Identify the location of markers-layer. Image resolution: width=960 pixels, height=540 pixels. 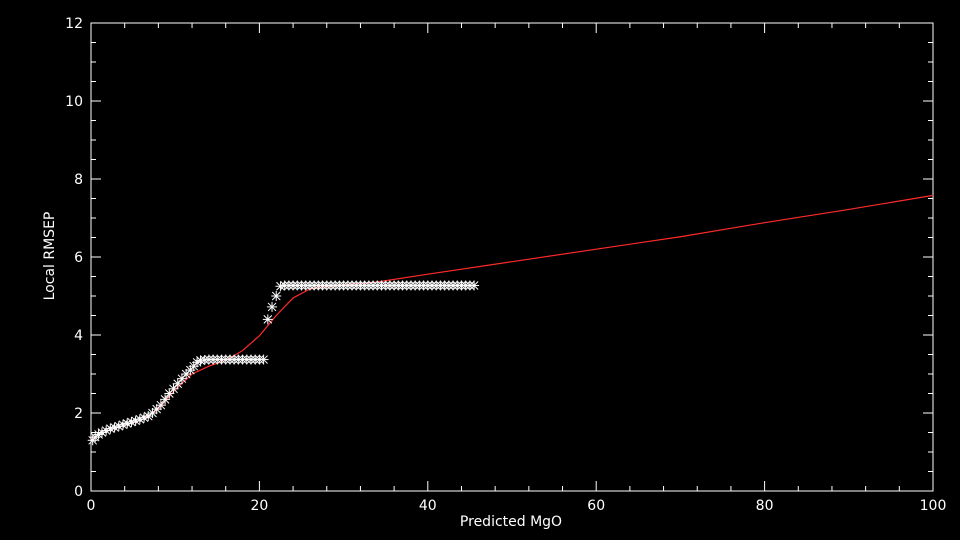
(283, 363).